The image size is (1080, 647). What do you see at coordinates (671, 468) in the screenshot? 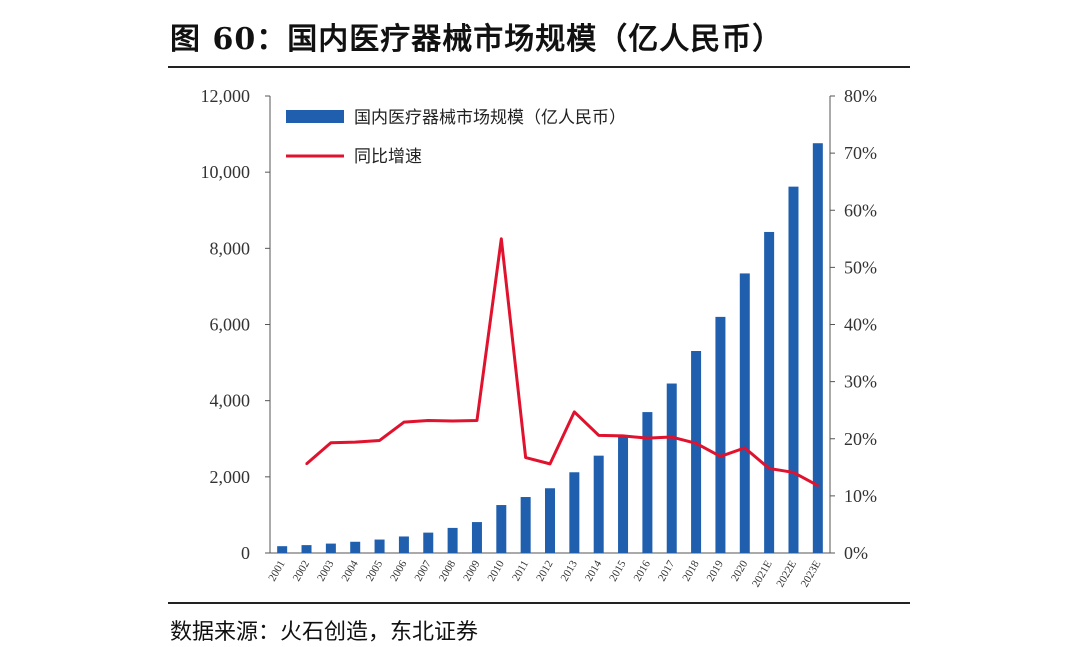
I see `bar-2017` at bounding box center [671, 468].